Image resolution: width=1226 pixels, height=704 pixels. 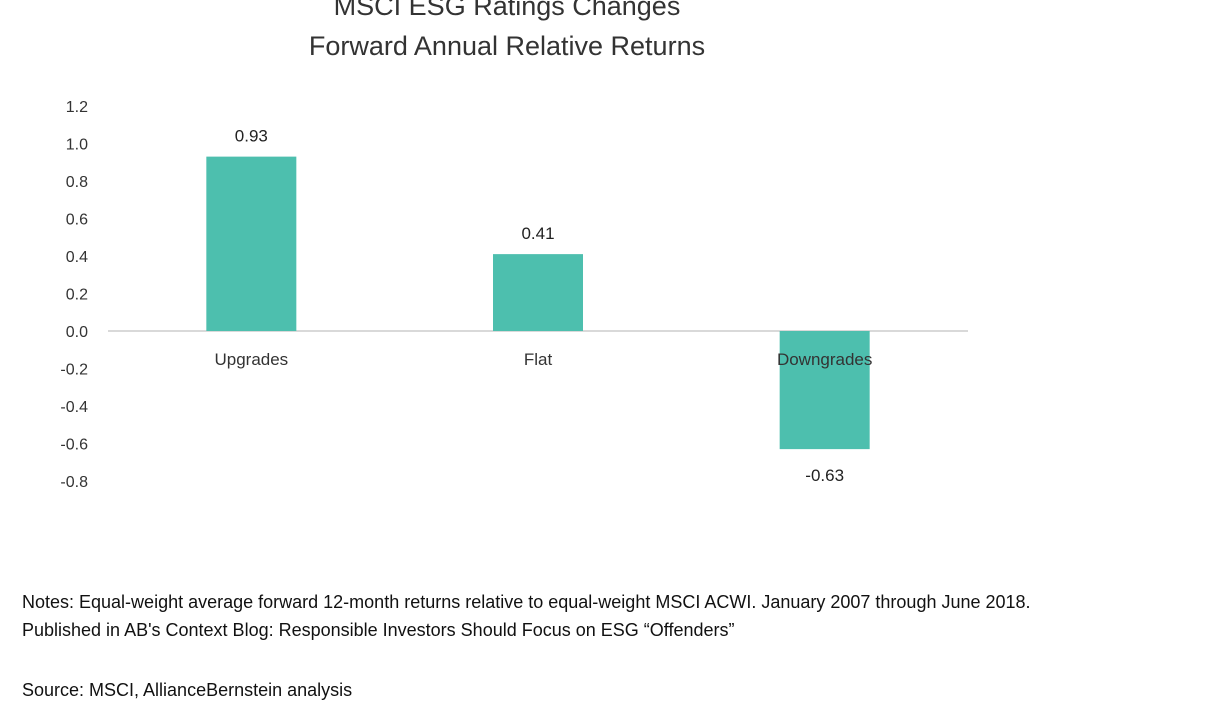 What do you see at coordinates (77, 107) in the screenshot?
I see `y-tick-label: 1.2` at bounding box center [77, 107].